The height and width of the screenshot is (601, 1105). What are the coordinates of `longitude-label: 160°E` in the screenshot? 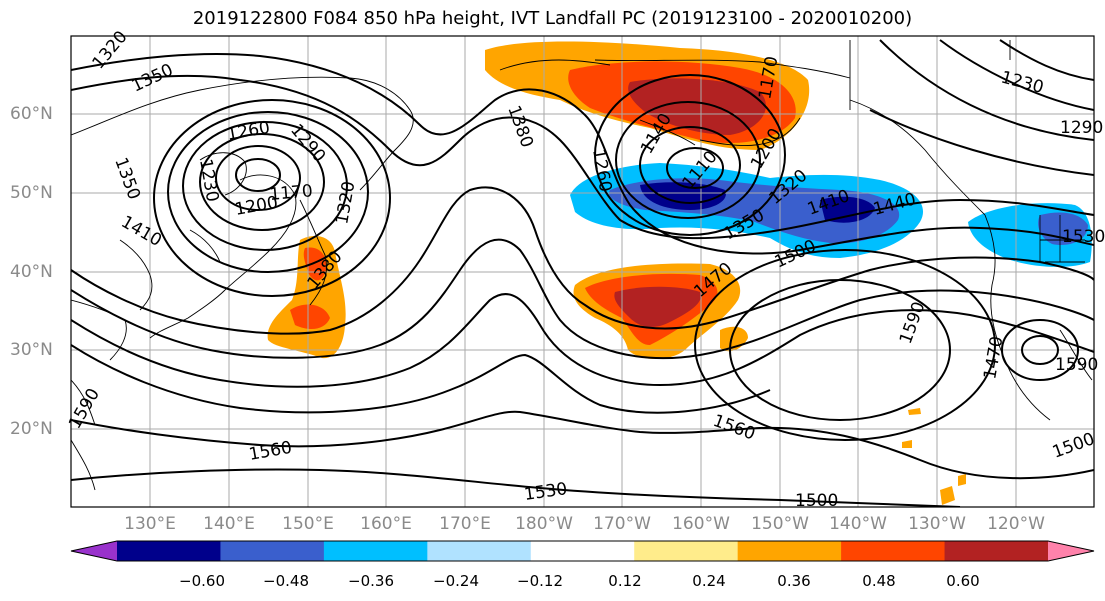 It's located at (386, 524).